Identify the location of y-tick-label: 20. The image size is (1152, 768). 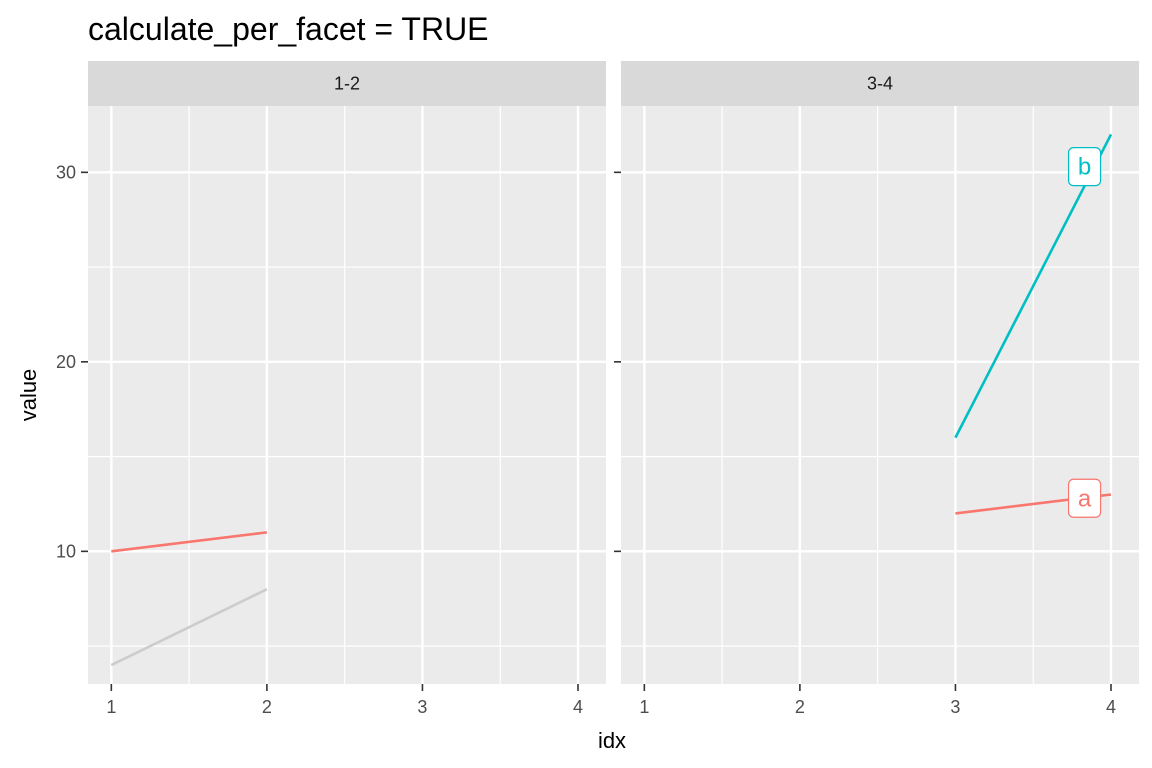
(66, 362).